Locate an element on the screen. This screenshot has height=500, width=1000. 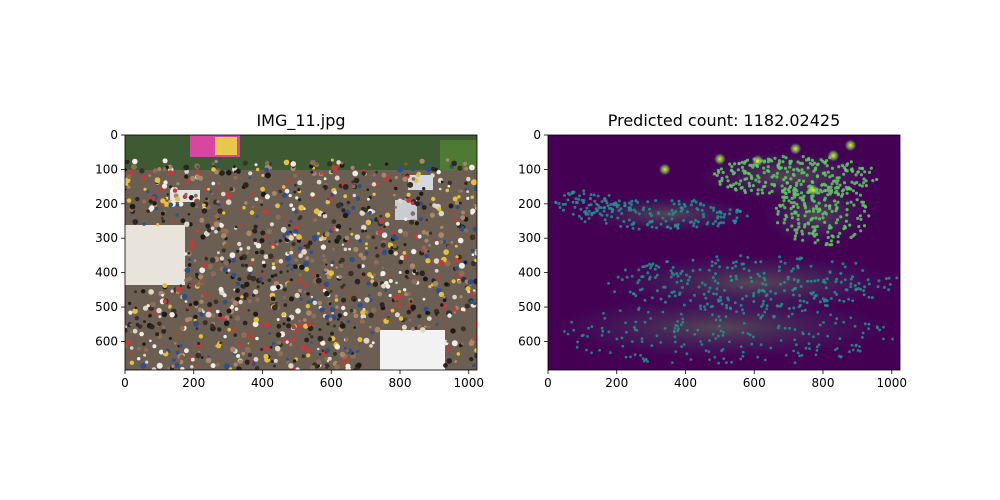
density-ytick-label: 400 is located at coordinates (529, 273).